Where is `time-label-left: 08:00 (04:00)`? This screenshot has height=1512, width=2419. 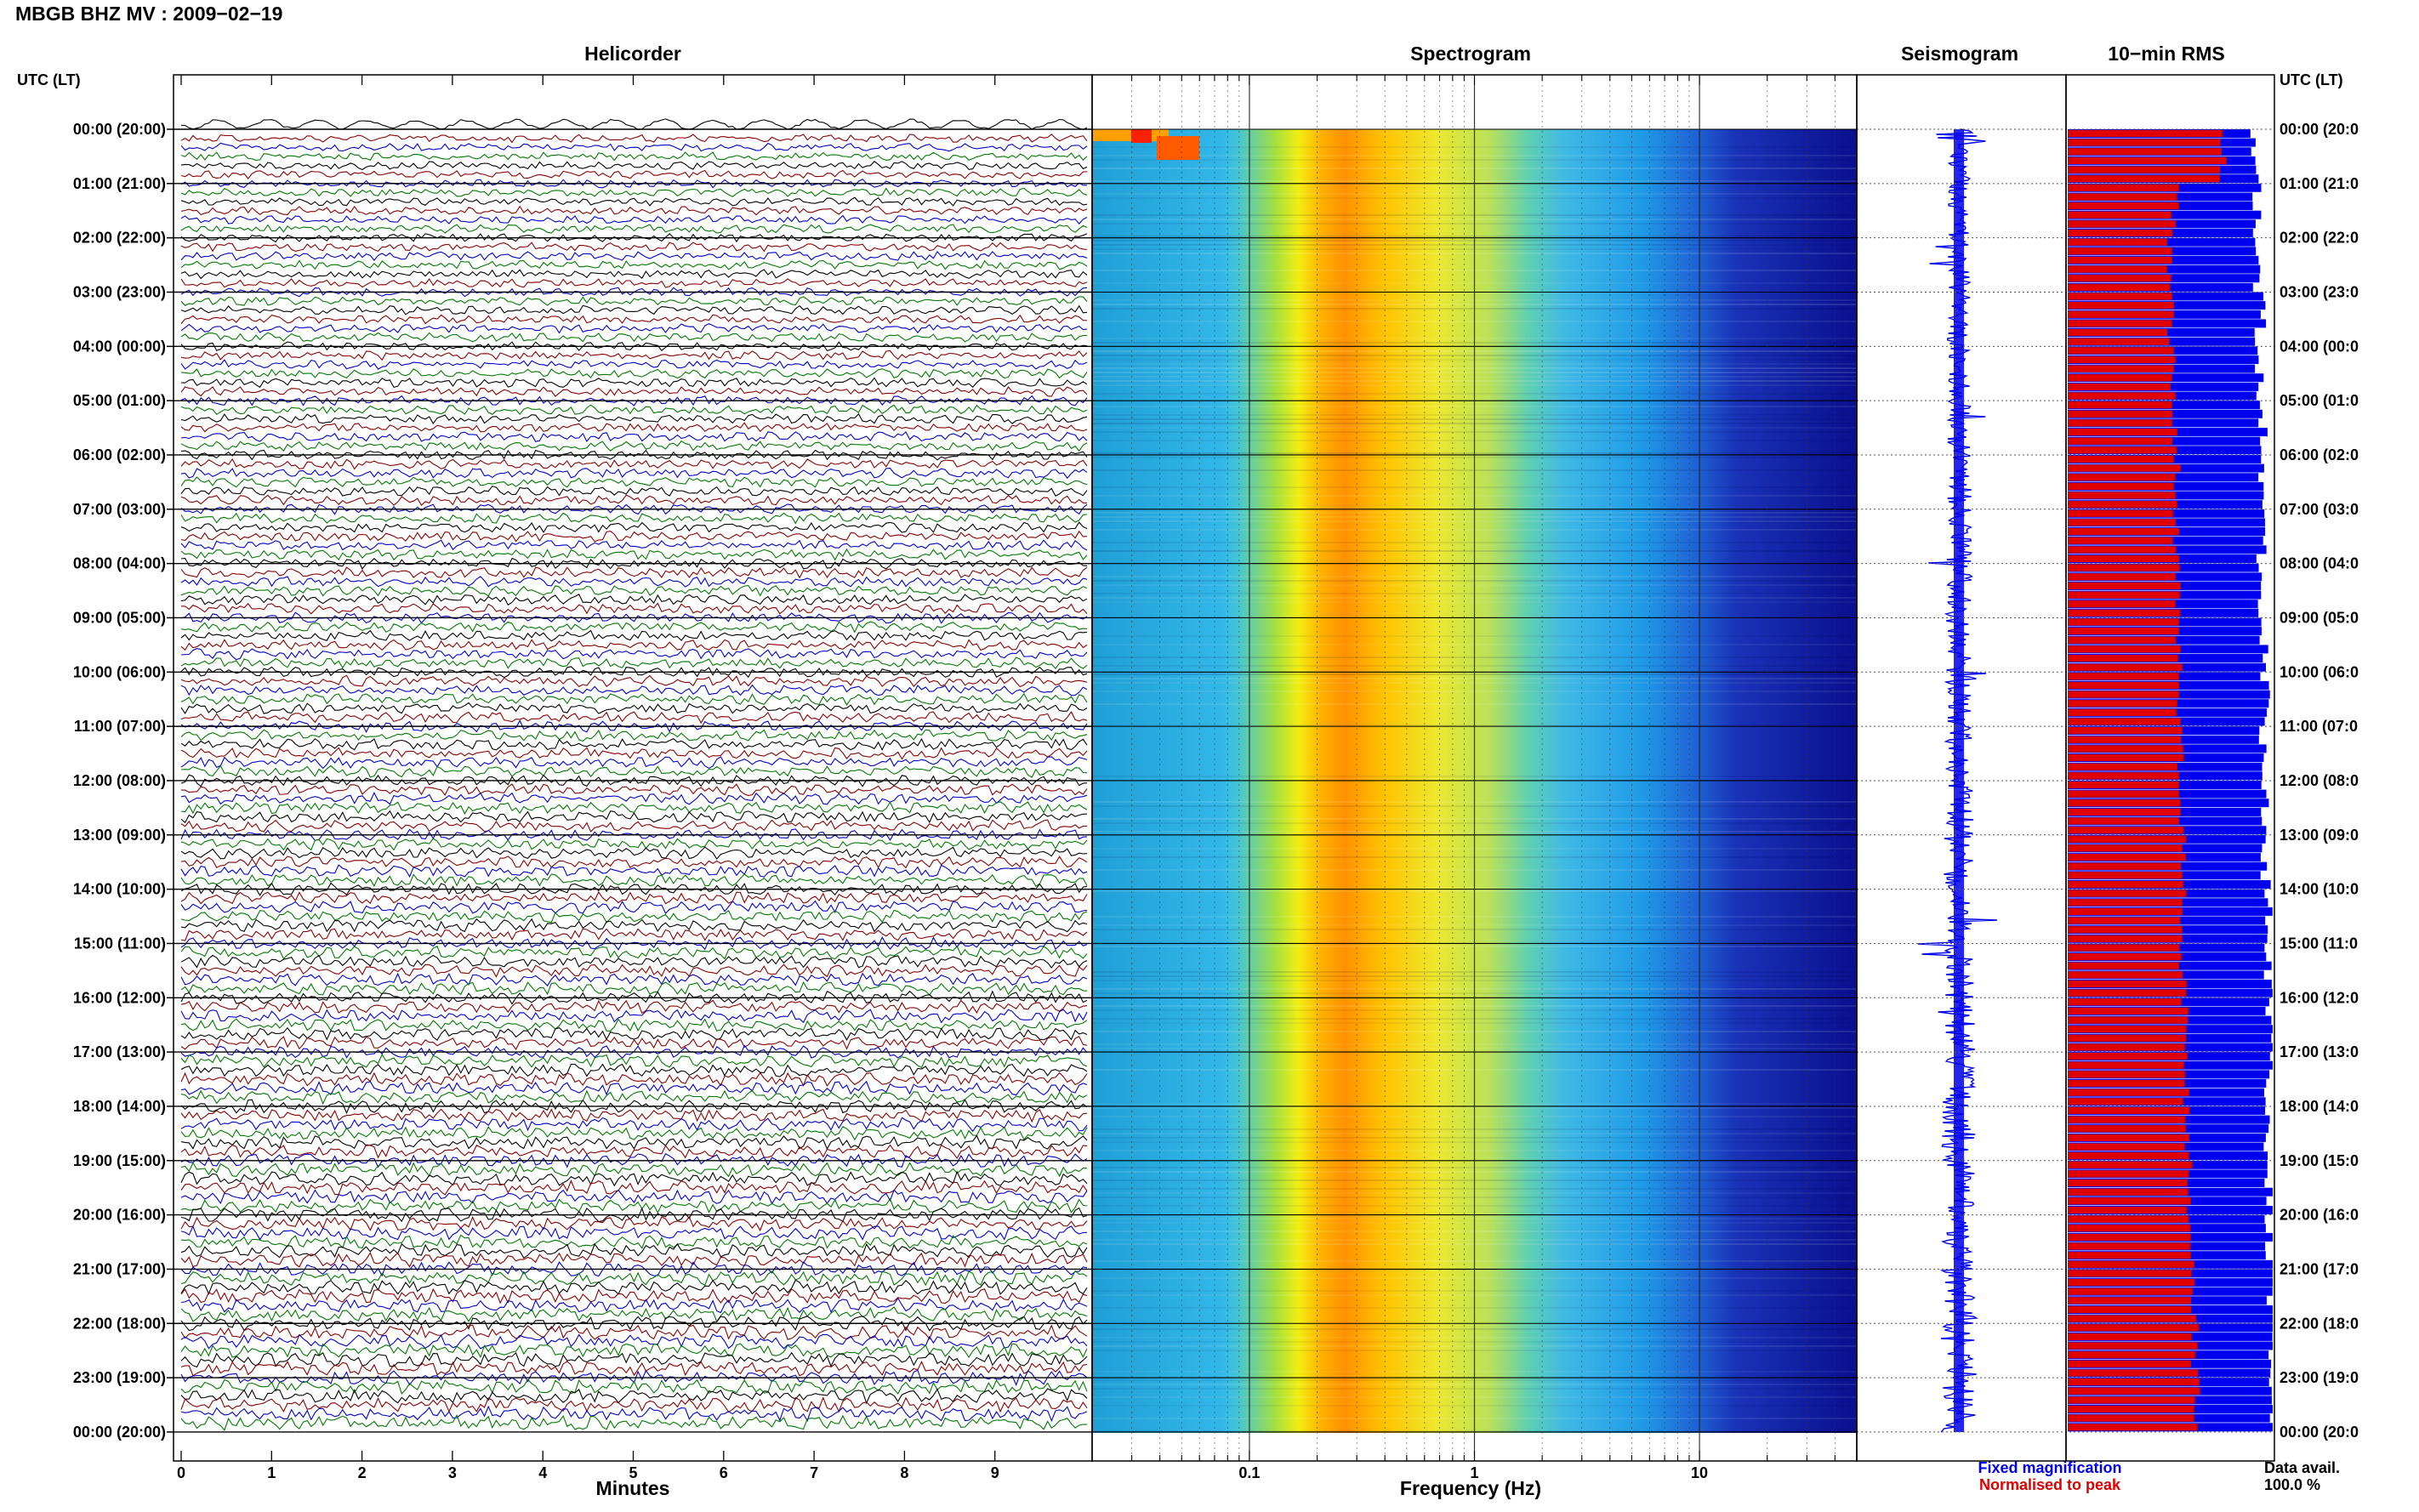 time-label-left: 08:00 (04:00) is located at coordinates (119, 563).